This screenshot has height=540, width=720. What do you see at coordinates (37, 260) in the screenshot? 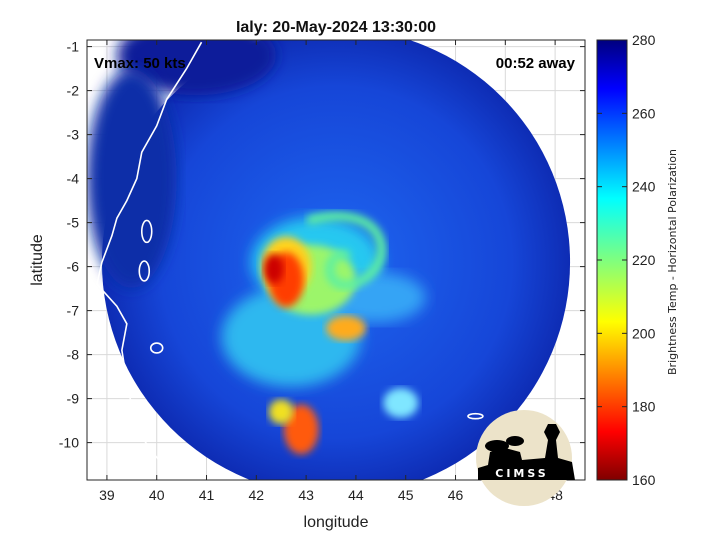
I see `y-axis-label: latitude` at bounding box center [37, 260].